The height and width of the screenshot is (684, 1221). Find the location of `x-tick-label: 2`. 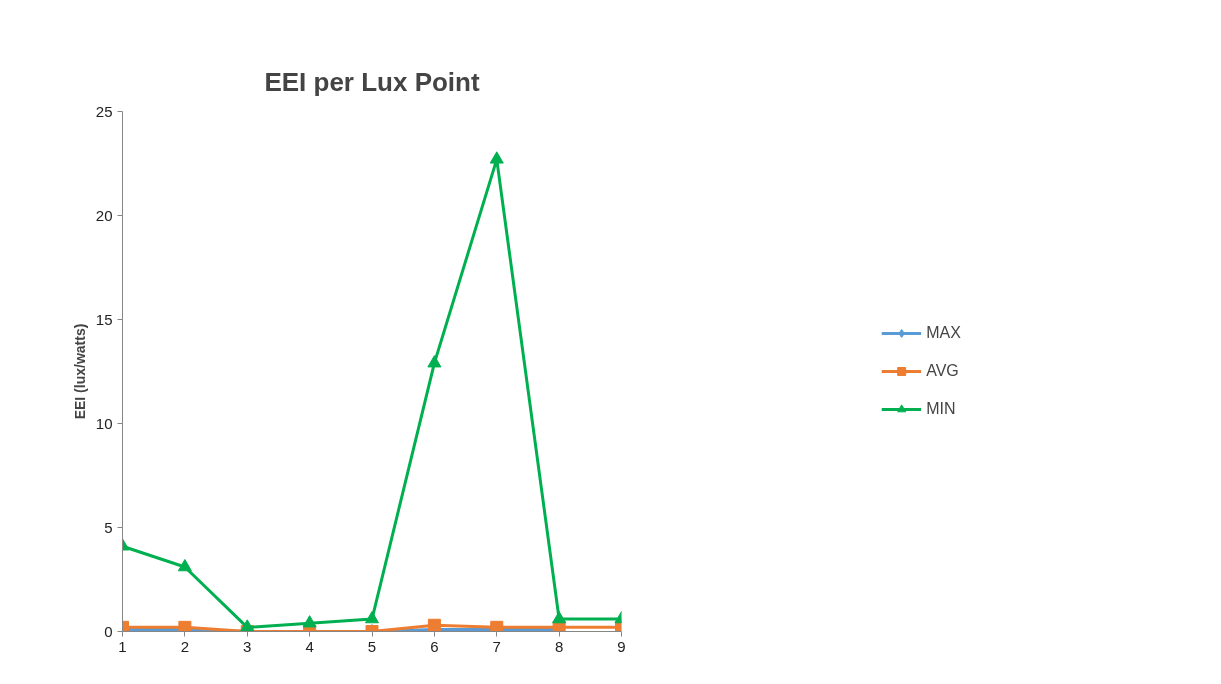

x-tick-label: 2 is located at coordinates (185, 646).